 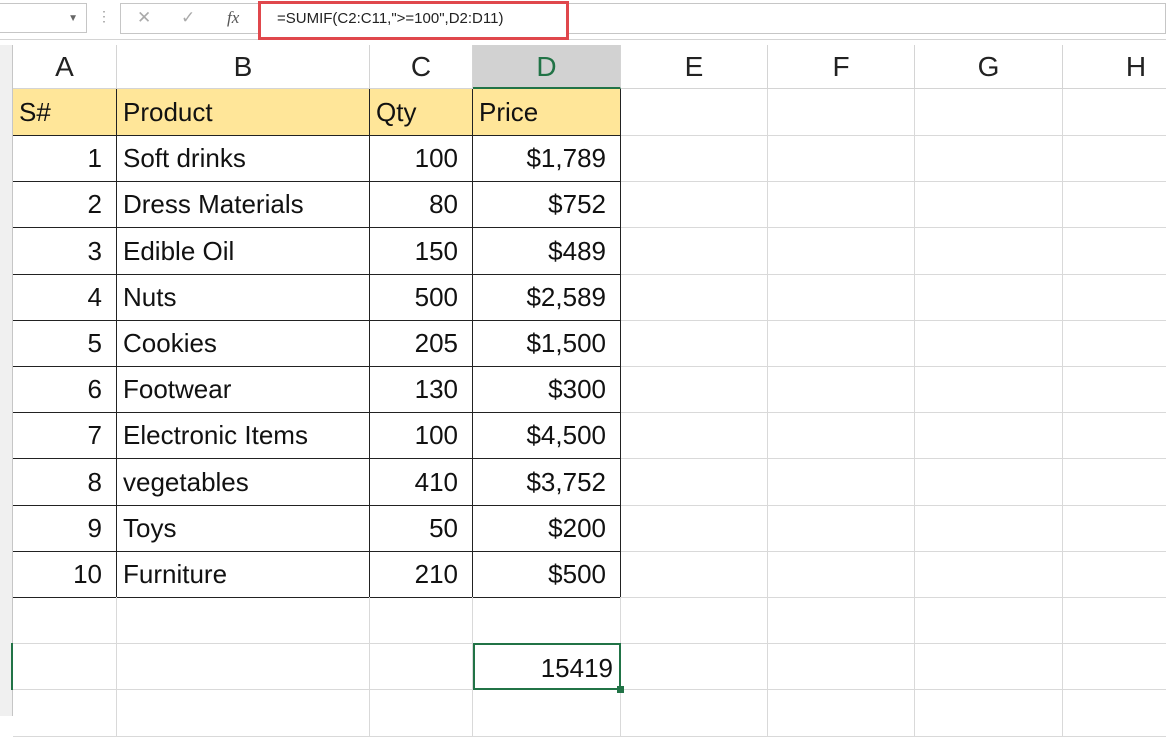 What do you see at coordinates (188, 17) in the screenshot?
I see `enter-icon: ✓` at bounding box center [188, 17].